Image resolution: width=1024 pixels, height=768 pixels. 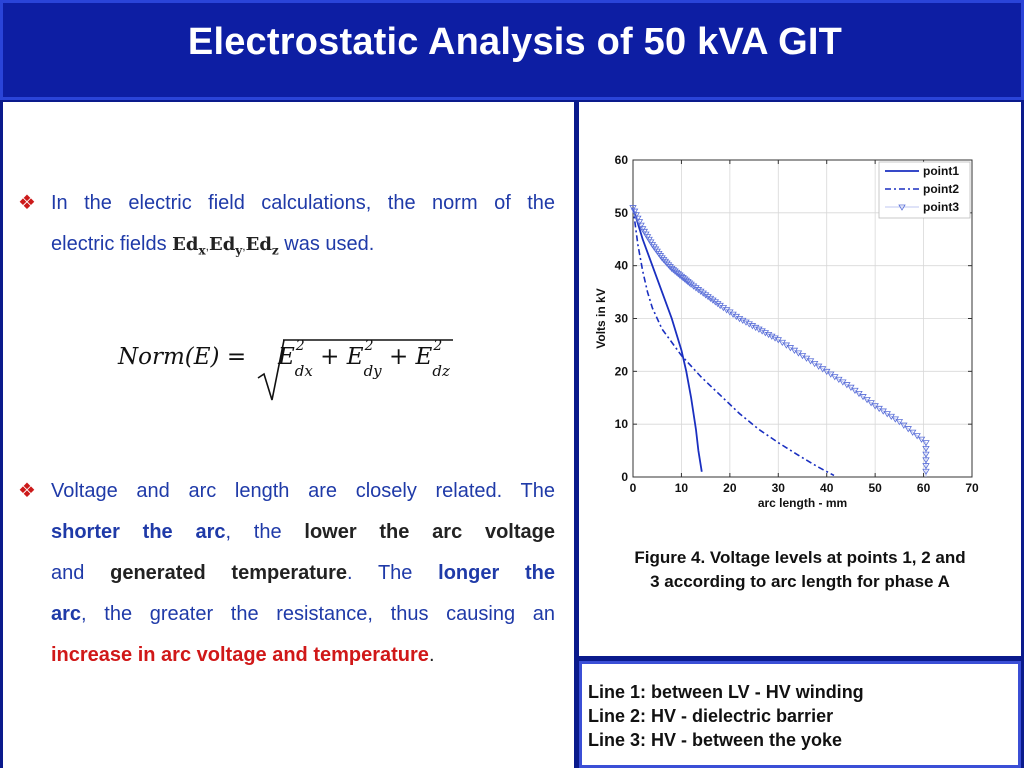 What do you see at coordinates (262, 246) in the screenshot?
I see `ed-z-term: Edz` at bounding box center [262, 246].